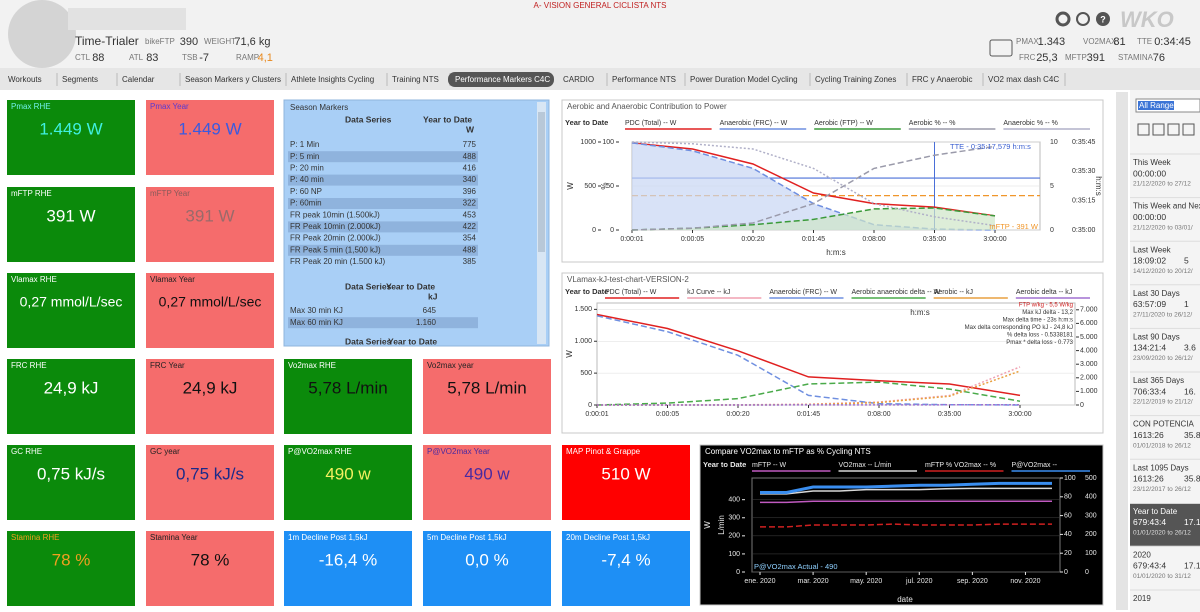 This screenshot has height=612, width=1200. What do you see at coordinates (1023, 79) in the screenshot?
I see `tab: VO2 max dash C4C` at bounding box center [1023, 79].